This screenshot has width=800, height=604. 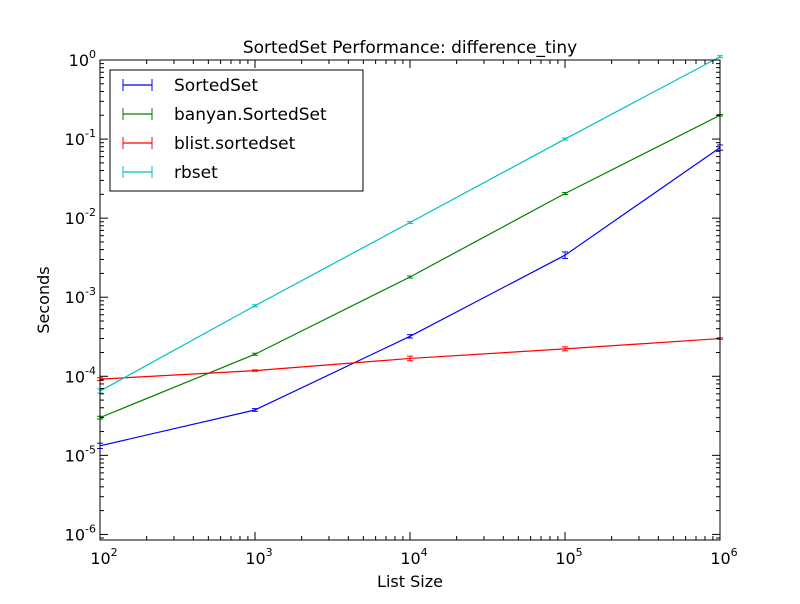 What do you see at coordinates (103, 557) in the screenshot?
I see `x-tick-label: 10²` at bounding box center [103, 557].